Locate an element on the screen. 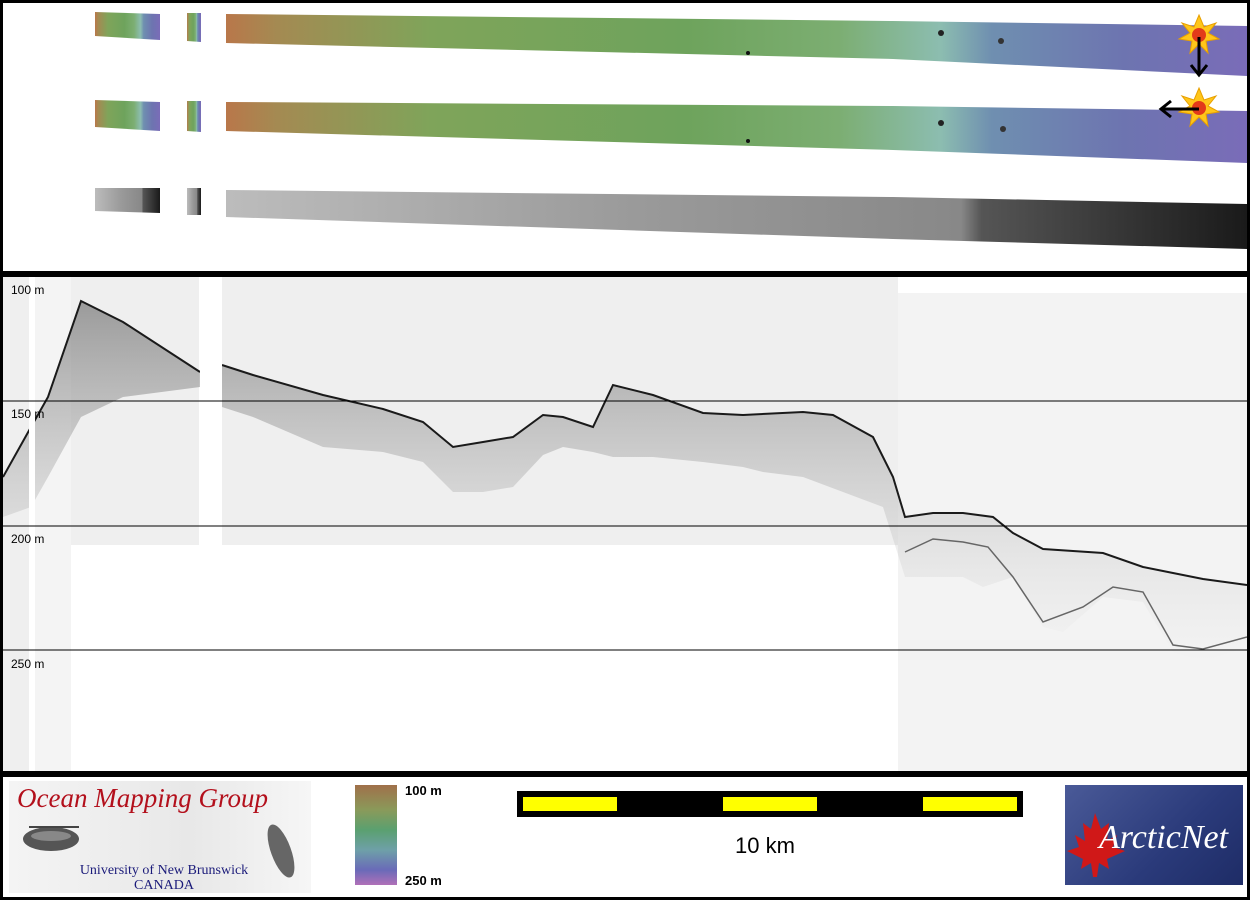  down-arrow-icon is located at coordinates (1199, 57).